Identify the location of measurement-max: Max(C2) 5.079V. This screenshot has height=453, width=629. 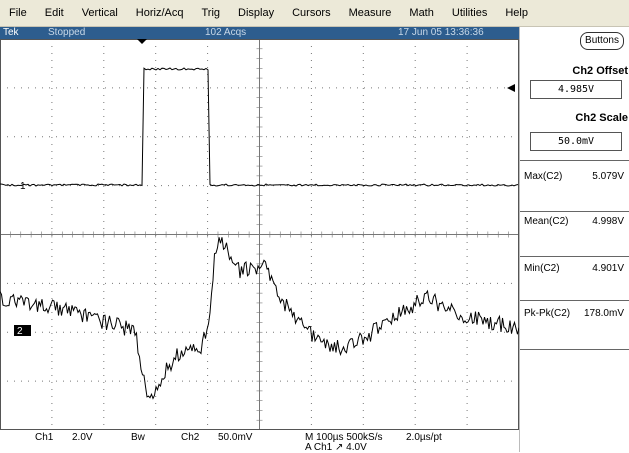
(574, 176).